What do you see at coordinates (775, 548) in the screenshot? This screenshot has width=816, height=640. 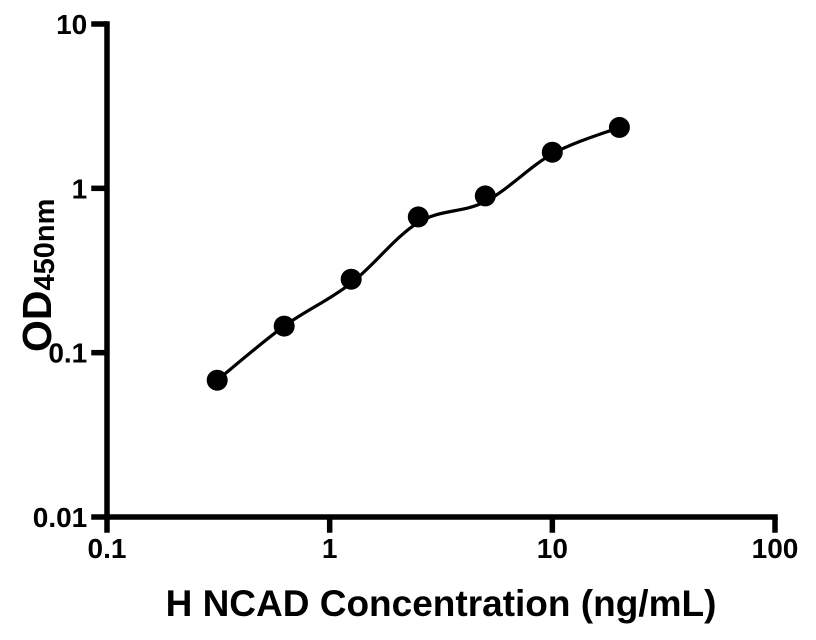 I see `x-tick-label: 100` at bounding box center [775, 548].